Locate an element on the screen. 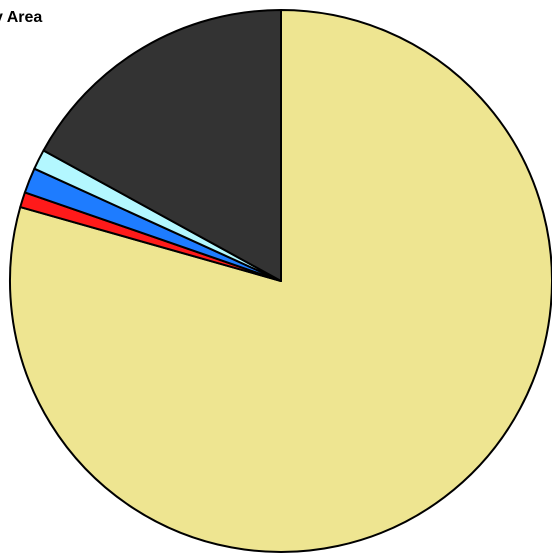 The width and height of the screenshot is (552, 554). chart-title: y Area is located at coordinates (21, 17).